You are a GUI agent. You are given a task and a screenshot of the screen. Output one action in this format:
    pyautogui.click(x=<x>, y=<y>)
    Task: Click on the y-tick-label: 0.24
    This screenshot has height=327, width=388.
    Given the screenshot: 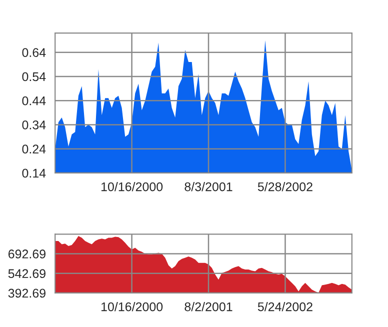 What is the action you would take?
    pyautogui.click(x=34, y=149)
    